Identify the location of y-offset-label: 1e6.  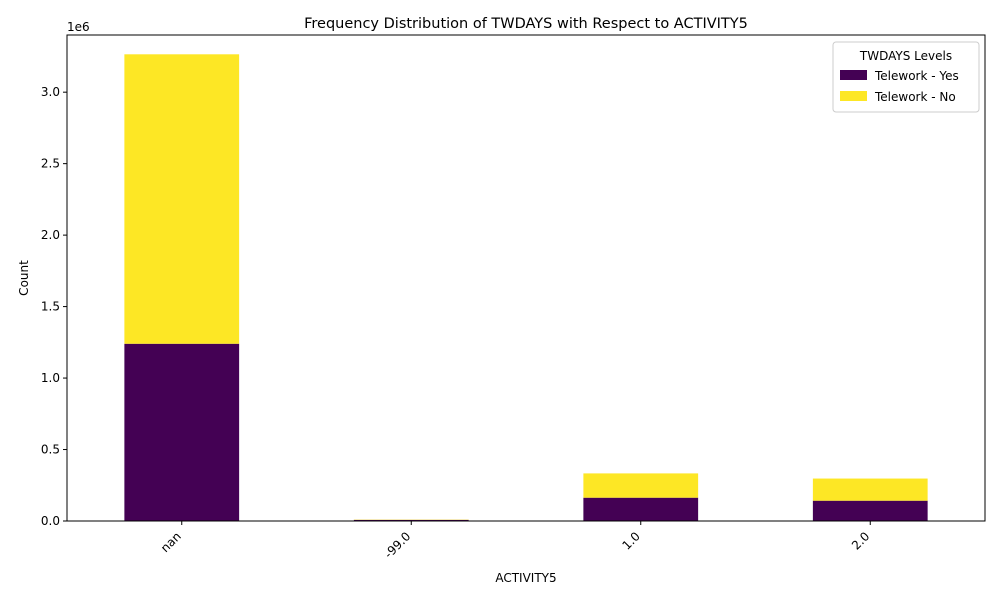
(78, 27).